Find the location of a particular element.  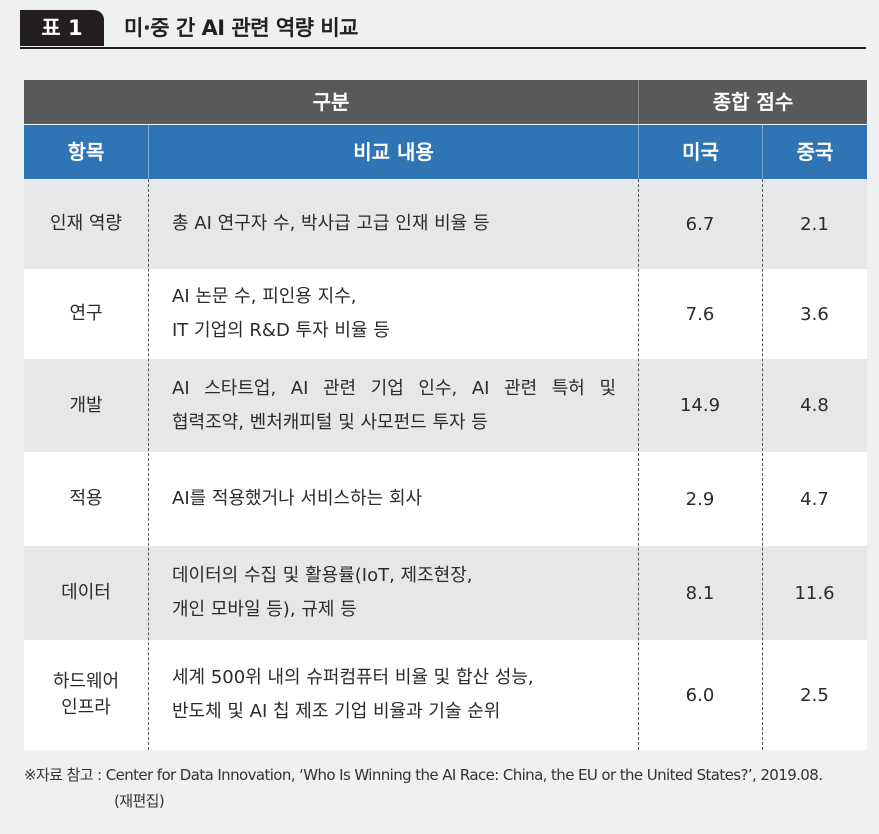

header-group-category: 구분 is located at coordinates (331, 102).